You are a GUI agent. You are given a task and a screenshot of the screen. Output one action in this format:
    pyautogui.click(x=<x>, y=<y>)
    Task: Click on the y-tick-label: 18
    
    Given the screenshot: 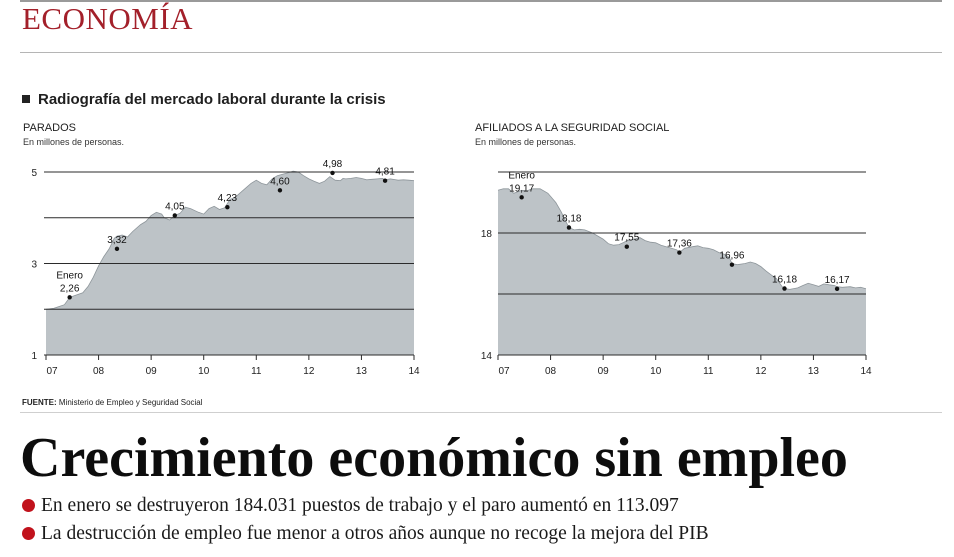 What is the action you would take?
    pyautogui.click(x=487, y=234)
    